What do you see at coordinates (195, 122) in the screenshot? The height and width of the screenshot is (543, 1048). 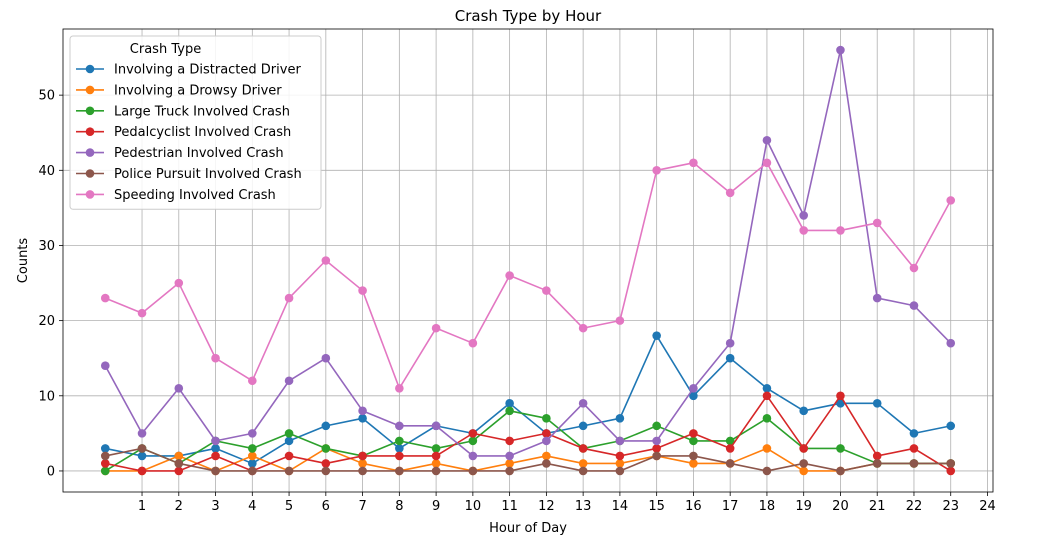 I see `legend-box` at bounding box center [195, 122].